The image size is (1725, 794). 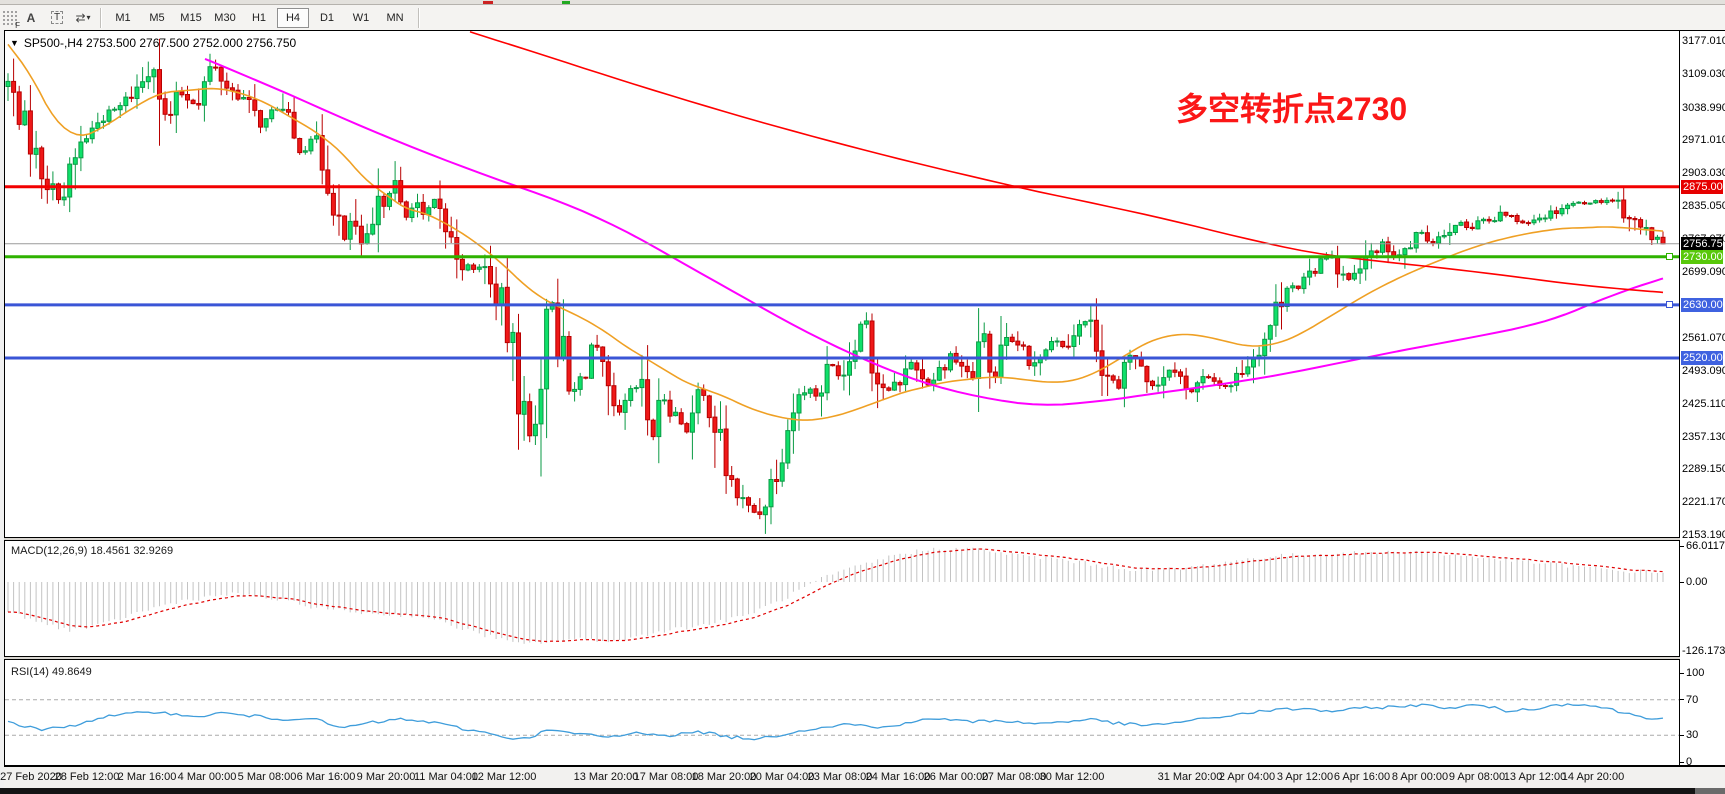 What do you see at coordinates (1703, 371) in the screenshot?
I see `price-tick-2493.090: 2493.090` at bounding box center [1703, 371].